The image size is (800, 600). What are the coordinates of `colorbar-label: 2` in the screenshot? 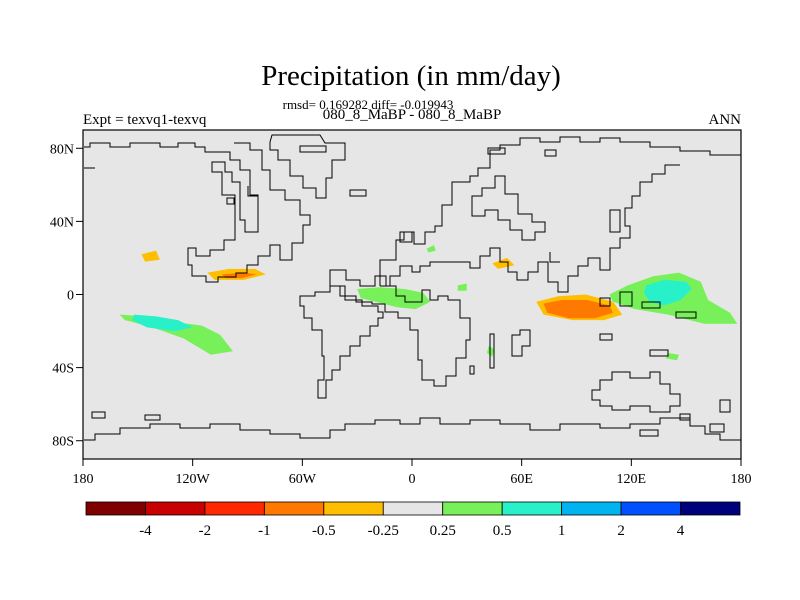 It's located at (621, 531).